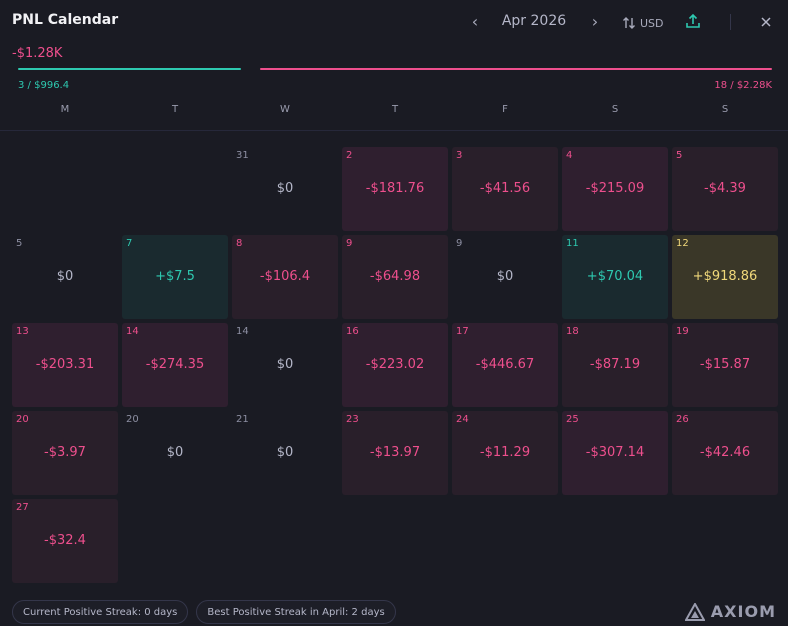 The width and height of the screenshot is (788, 626). I want to click on calendar-day-cell: 5 $0, so click(65, 277).